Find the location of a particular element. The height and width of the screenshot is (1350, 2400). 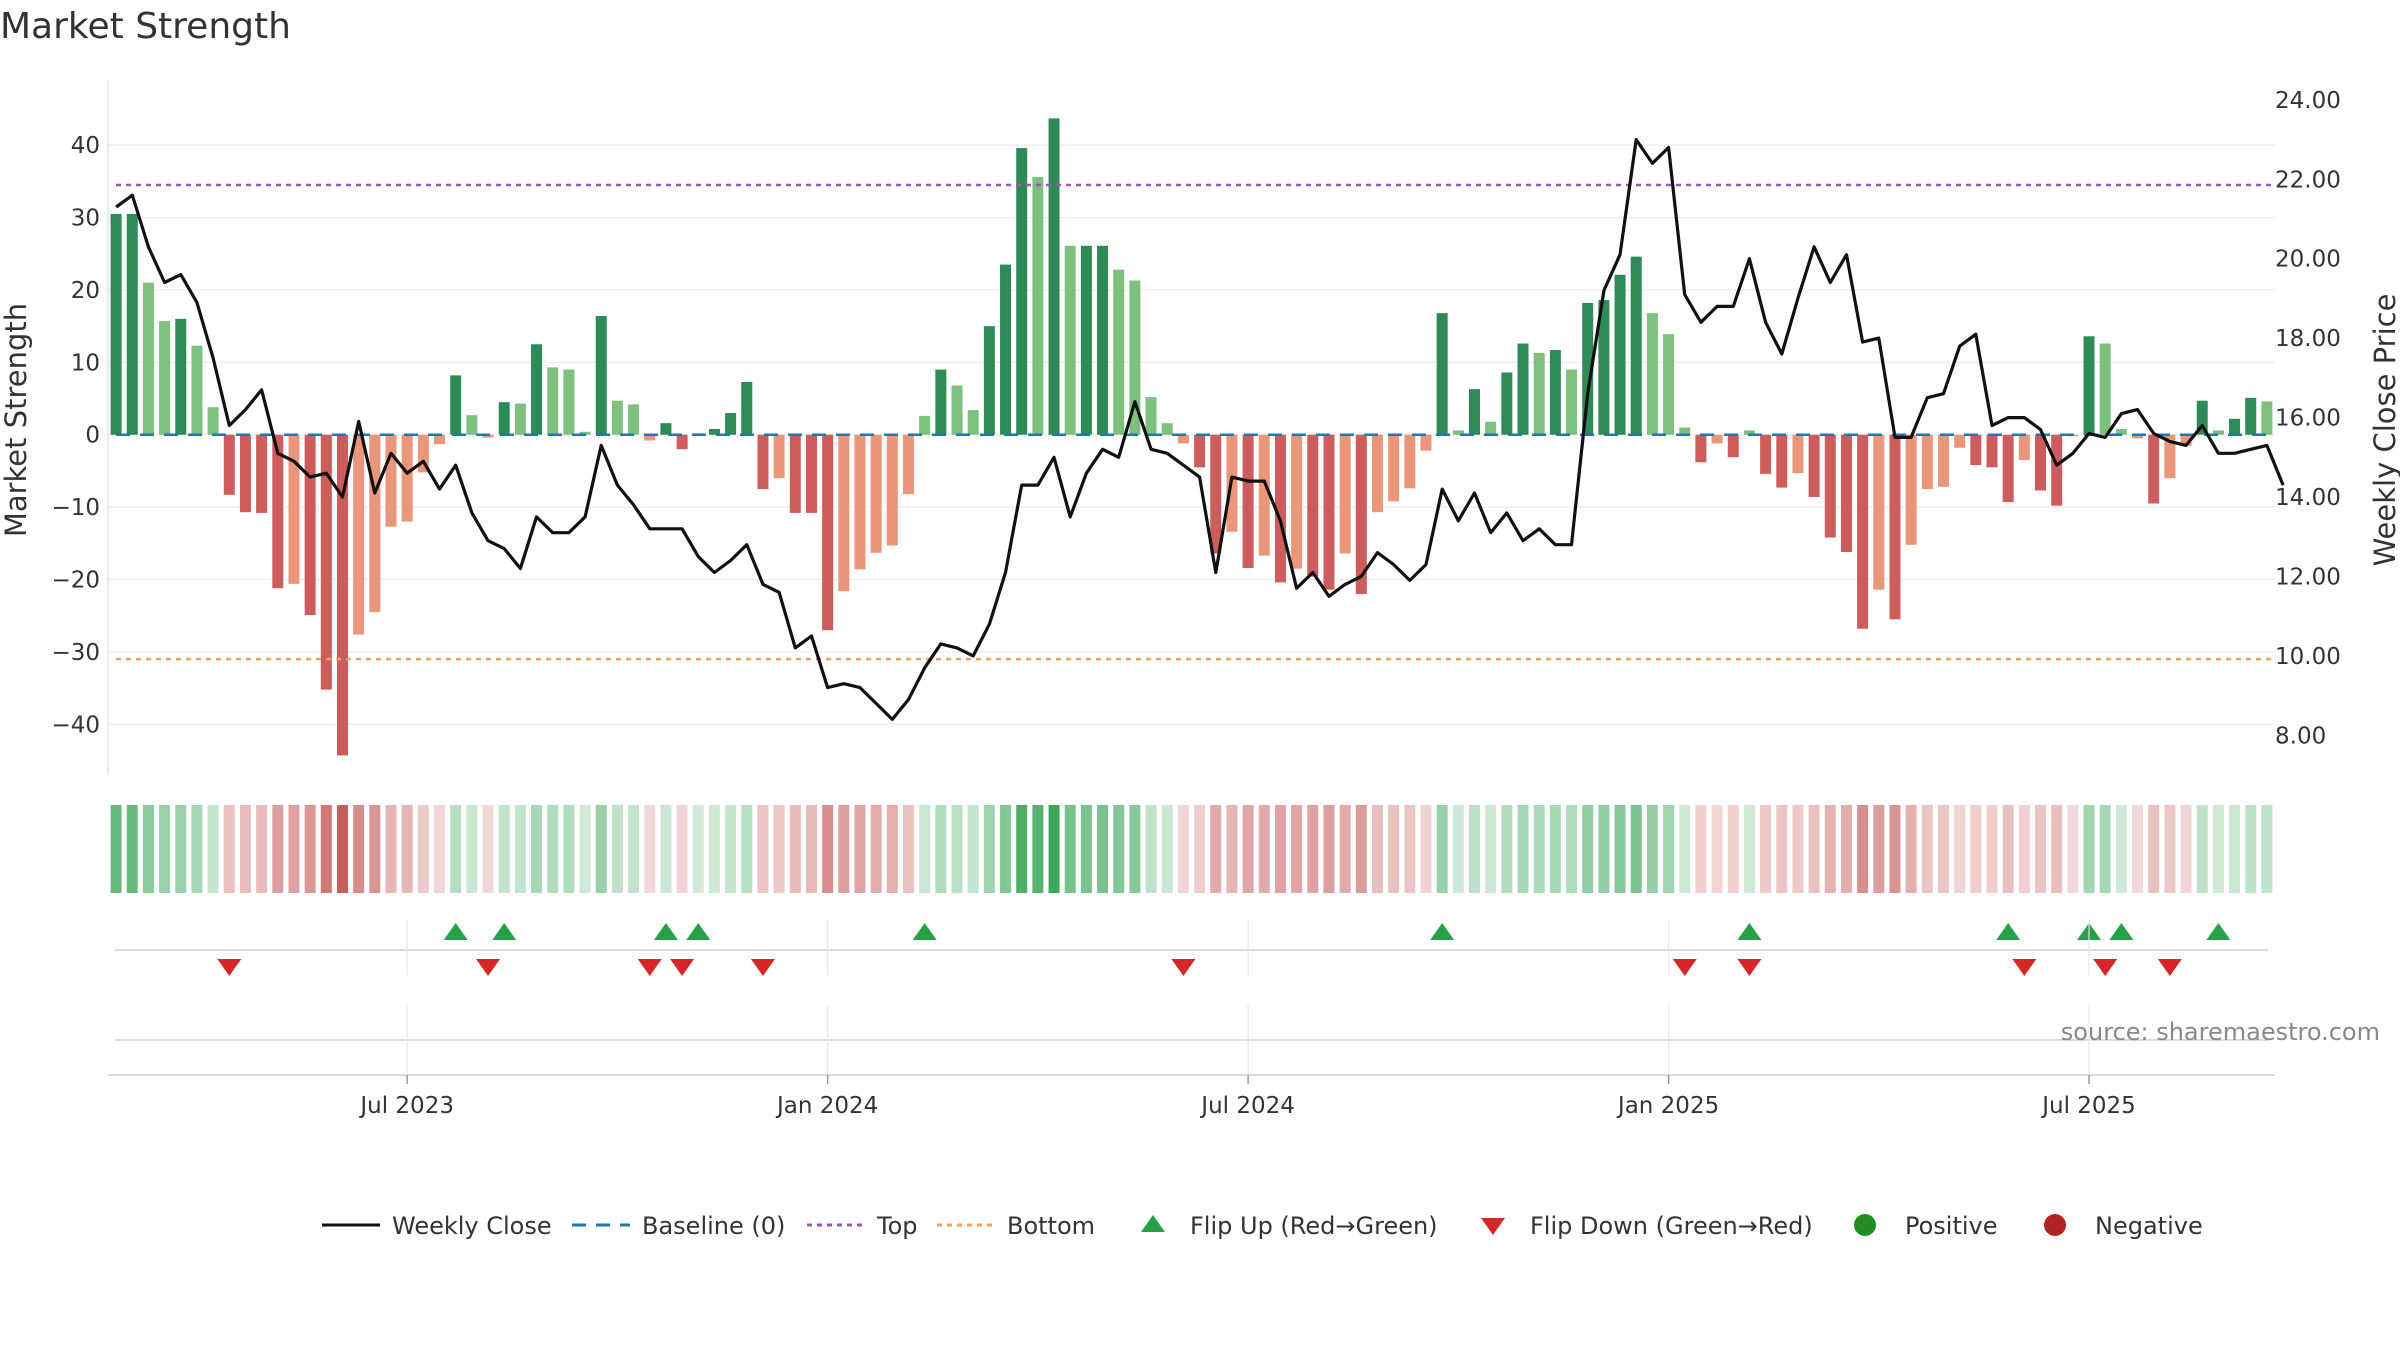

left-tick-label: −40 is located at coordinates (75, 725).